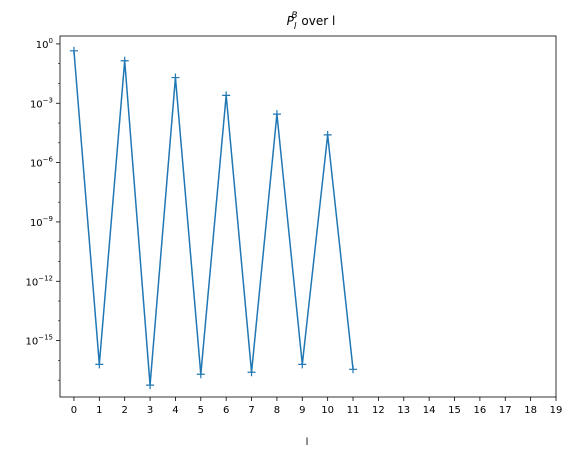 The image size is (574, 459). What do you see at coordinates (480, 410) in the screenshot?
I see `x-tick-label: 16` at bounding box center [480, 410].